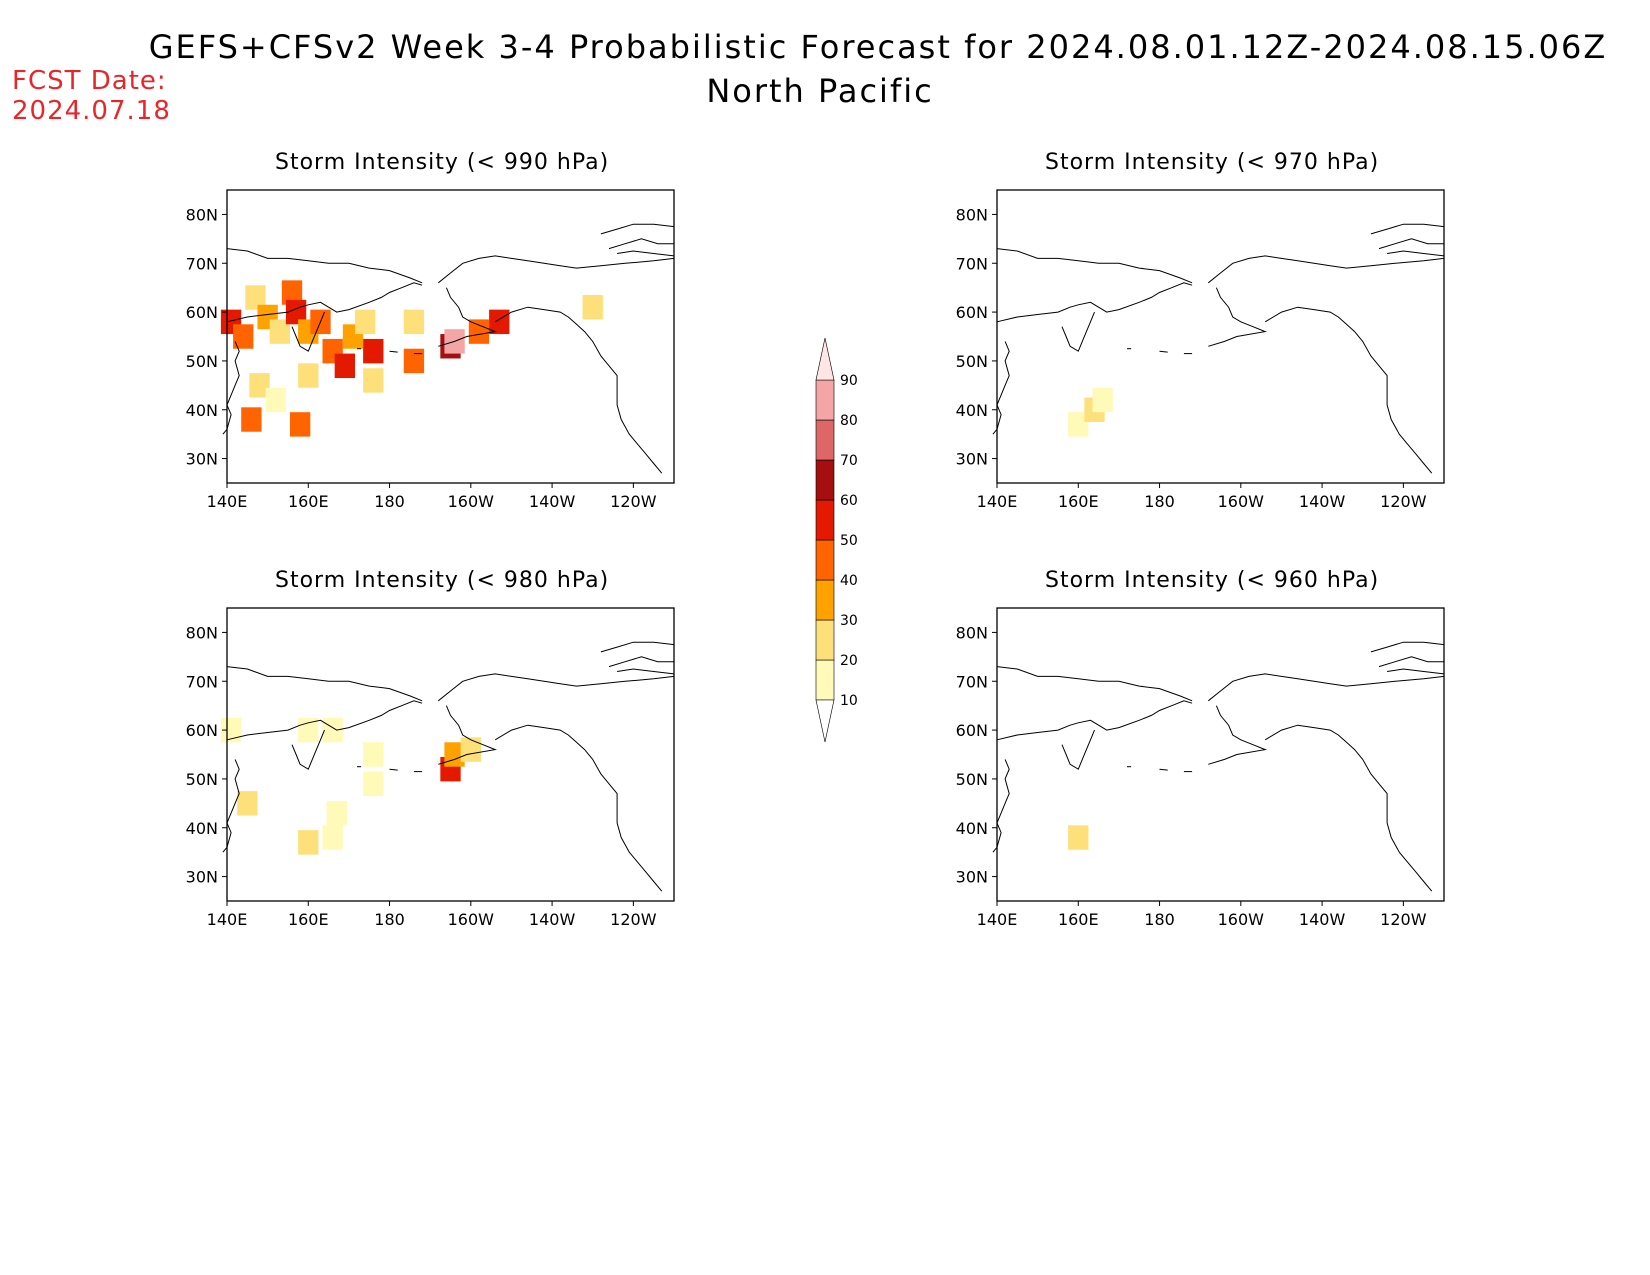  I want to click on forecast-date-label: FCST Date:, so click(89, 81).